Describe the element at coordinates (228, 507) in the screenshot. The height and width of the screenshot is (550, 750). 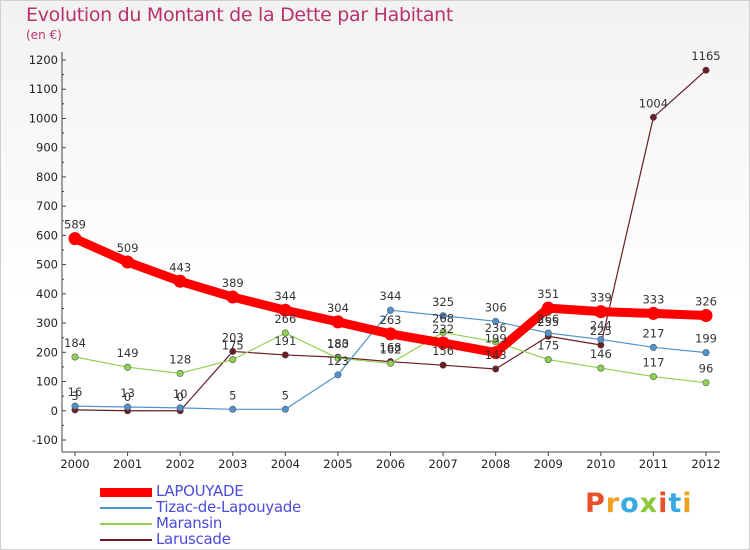
I see `legend-label: Tizac-de-Lapouyade` at that location.